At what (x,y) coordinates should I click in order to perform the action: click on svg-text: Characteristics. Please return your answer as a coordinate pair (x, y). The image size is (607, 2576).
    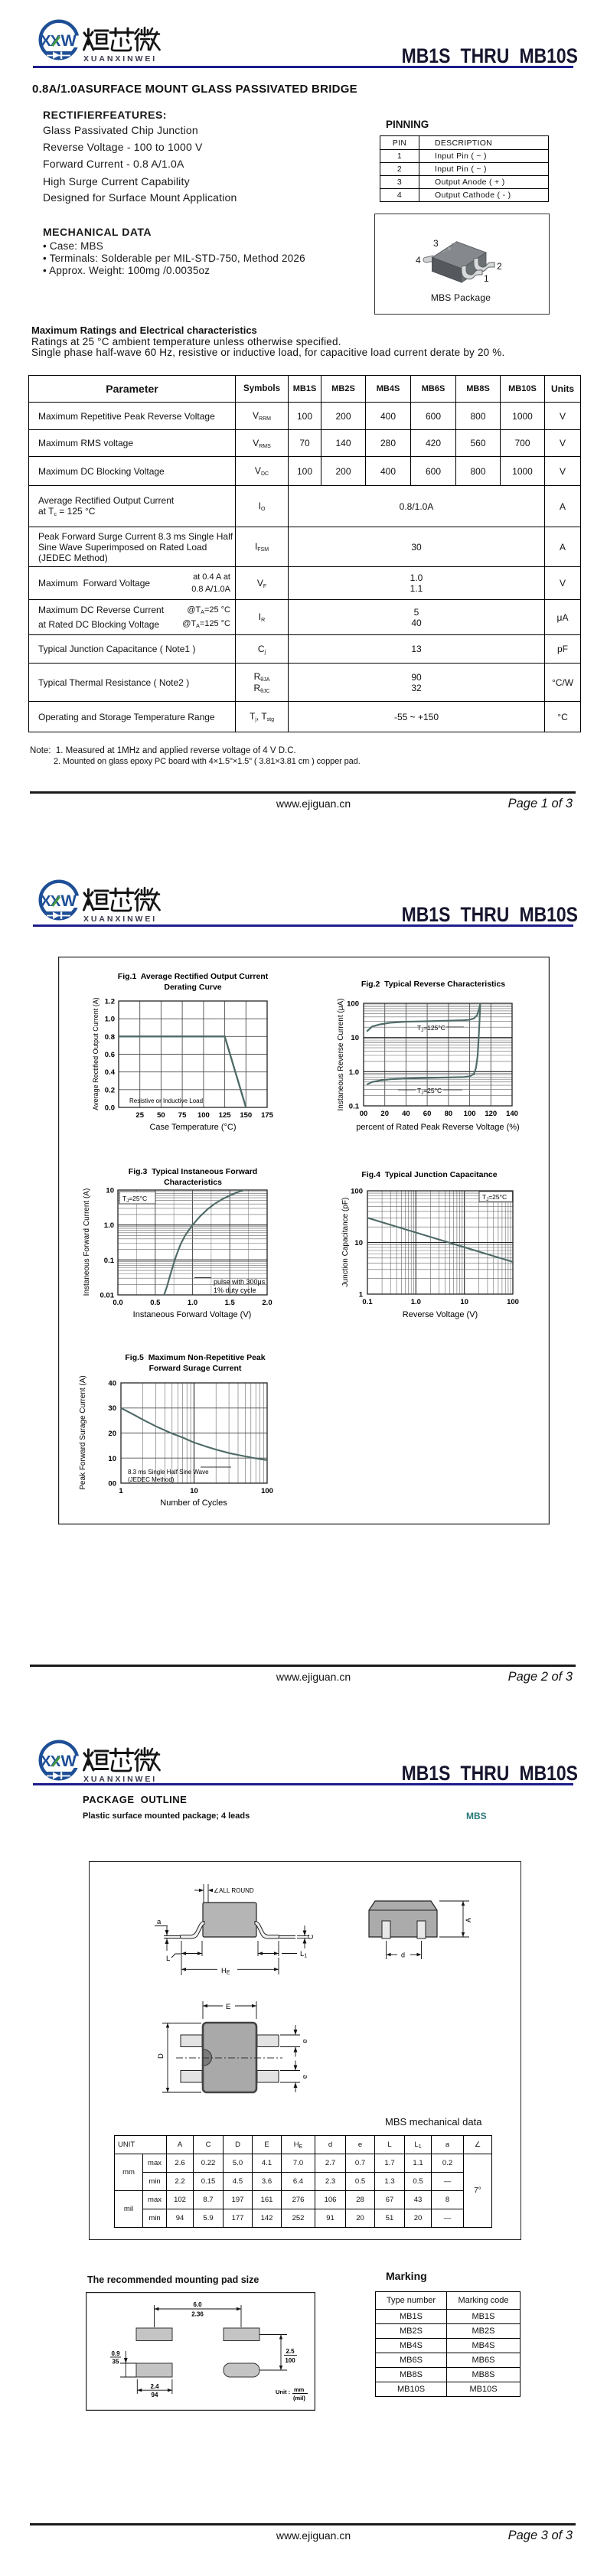
    Looking at the image, I should click on (193, 1182).